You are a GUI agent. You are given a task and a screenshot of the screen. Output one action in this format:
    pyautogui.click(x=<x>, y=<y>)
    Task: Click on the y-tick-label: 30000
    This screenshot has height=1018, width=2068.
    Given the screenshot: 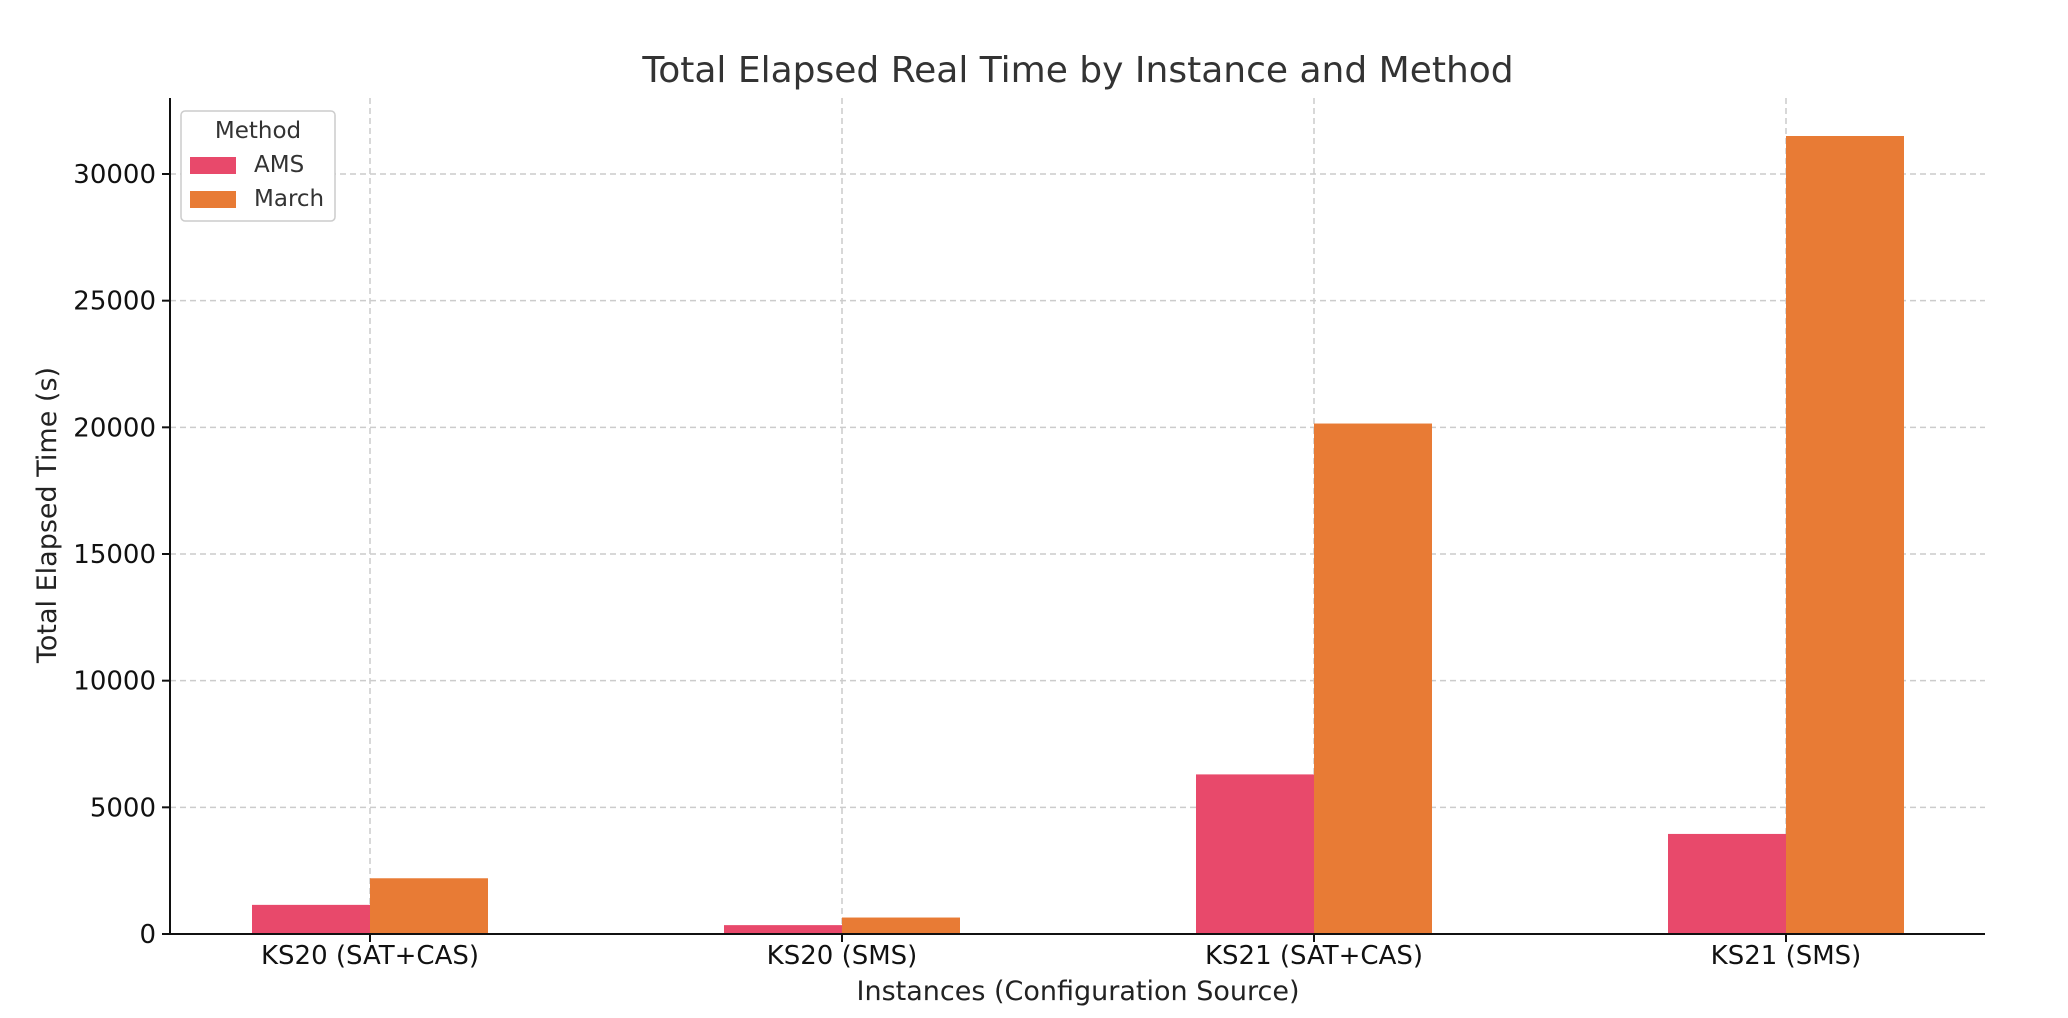 What is the action you would take?
    pyautogui.click(x=114, y=175)
    